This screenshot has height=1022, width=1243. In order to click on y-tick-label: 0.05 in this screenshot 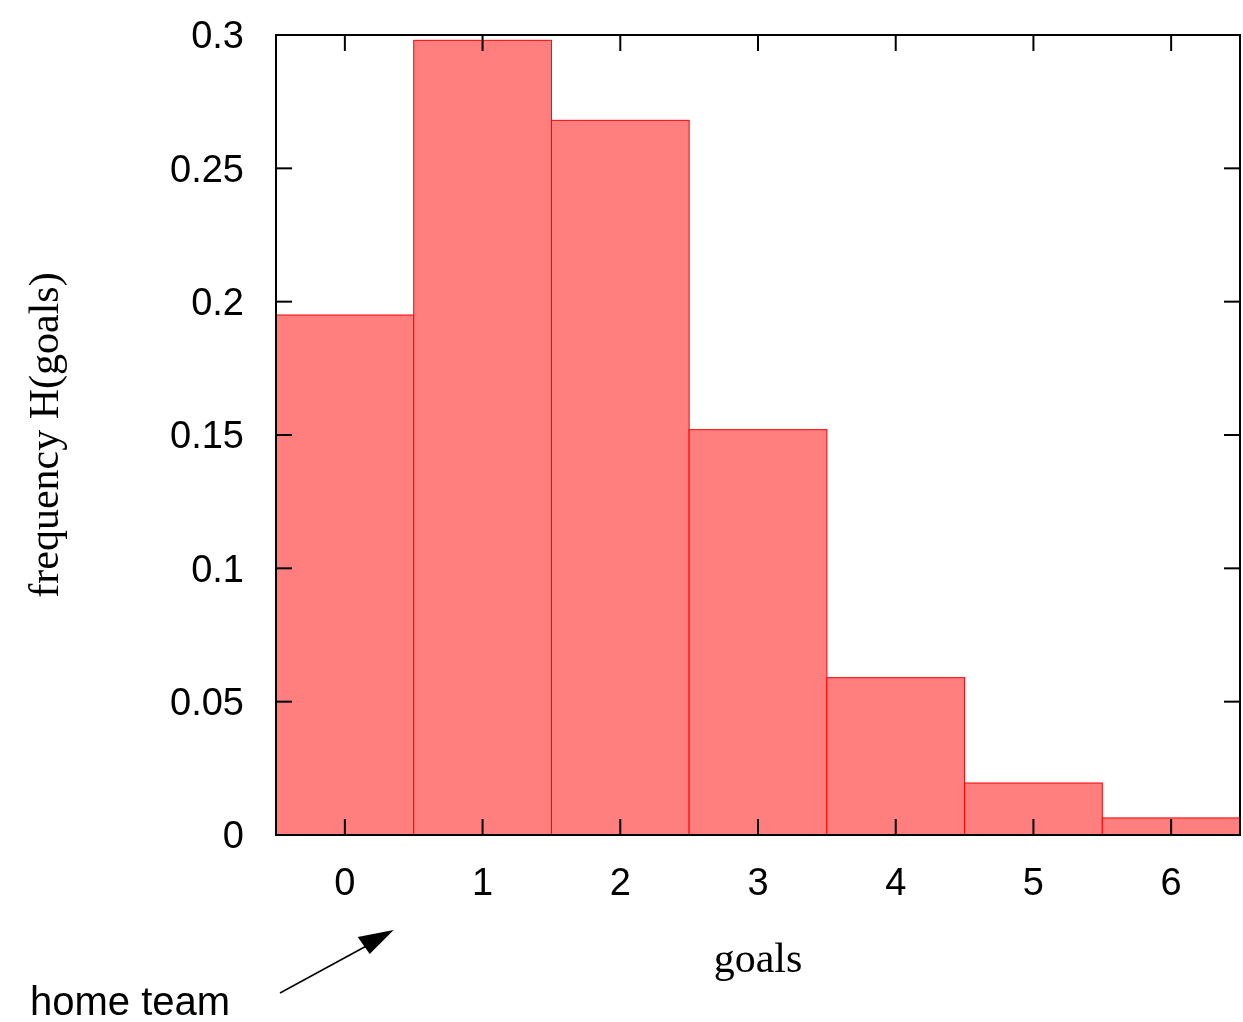, I will do `click(207, 701)`.